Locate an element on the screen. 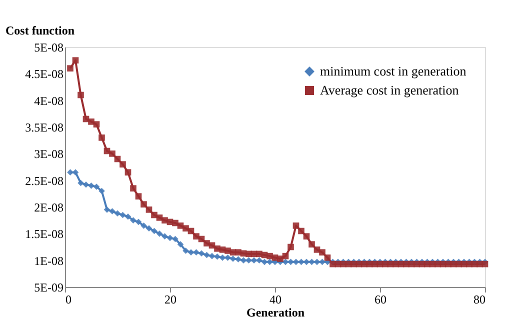 The image size is (532, 320). x-axis-title: Generation is located at coordinates (275, 313).